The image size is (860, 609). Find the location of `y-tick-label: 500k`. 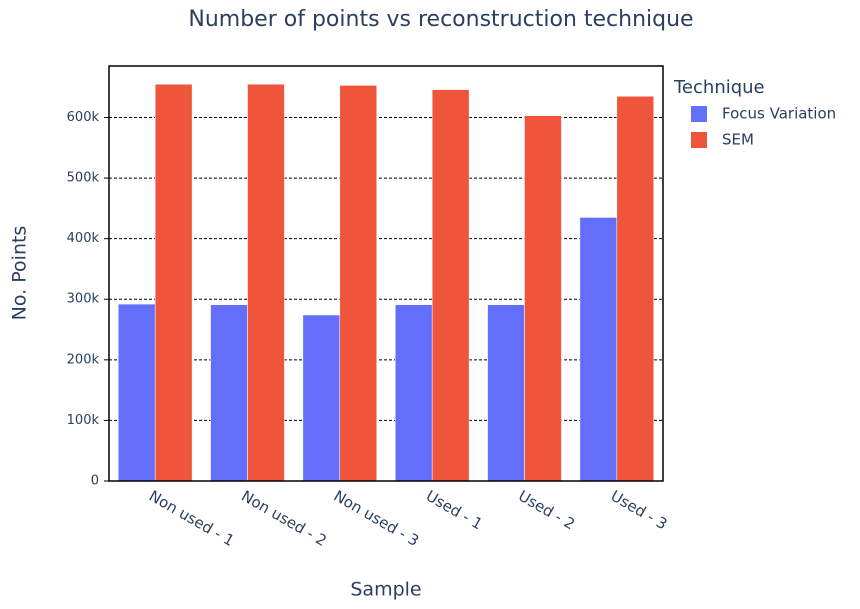

y-tick-label: 500k is located at coordinates (83, 178).